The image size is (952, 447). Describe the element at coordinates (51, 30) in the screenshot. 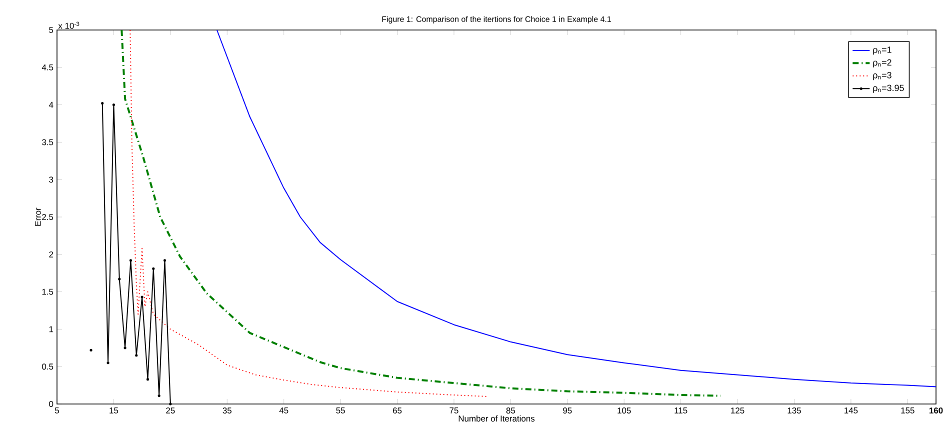

I see `y-tick-label: 5` at that location.